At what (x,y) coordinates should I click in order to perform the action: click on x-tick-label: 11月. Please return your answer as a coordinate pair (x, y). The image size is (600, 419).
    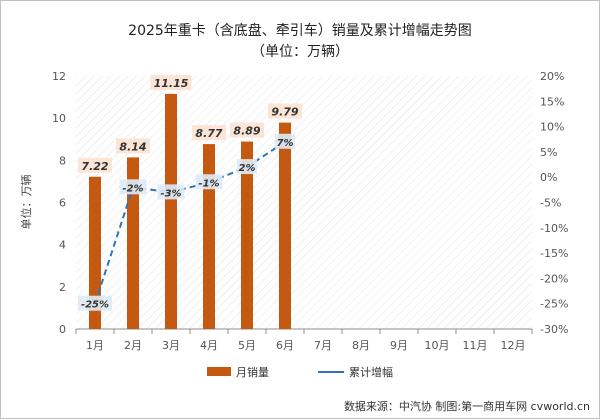
    Looking at the image, I should click on (475, 345).